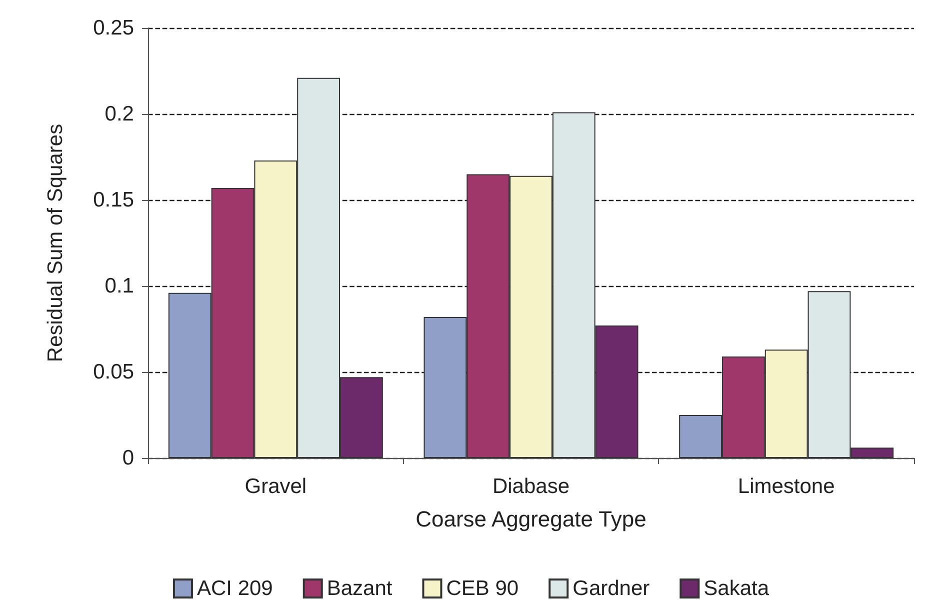  I want to click on y-tick-label: 0, so click(128, 458).